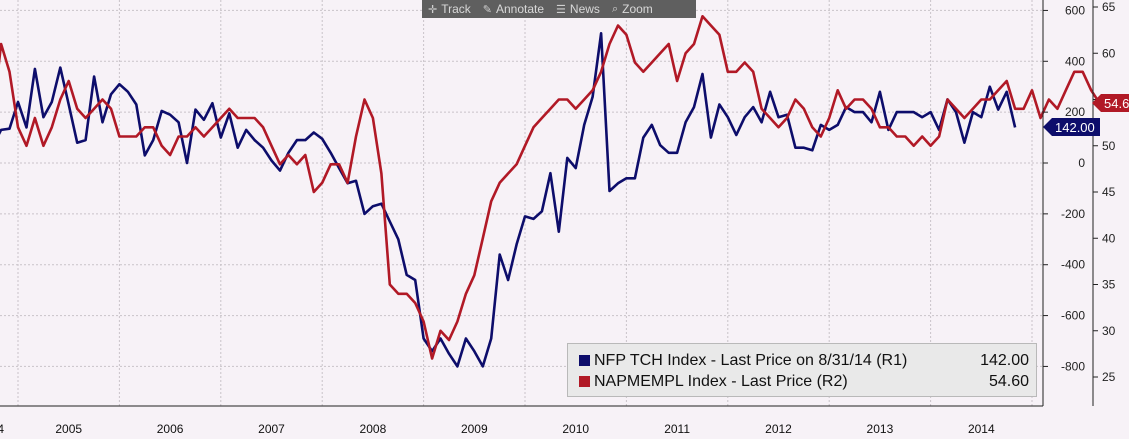 The height and width of the screenshot is (439, 1129). I want to click on r2-tick-label: 50, so click(1109, 146).